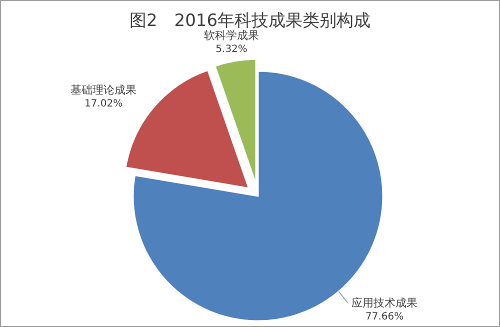  What do you see at coordinates (103, 104) in the screenshot?
I see `data-label: 17.02%` at bounding box center [103, 104].